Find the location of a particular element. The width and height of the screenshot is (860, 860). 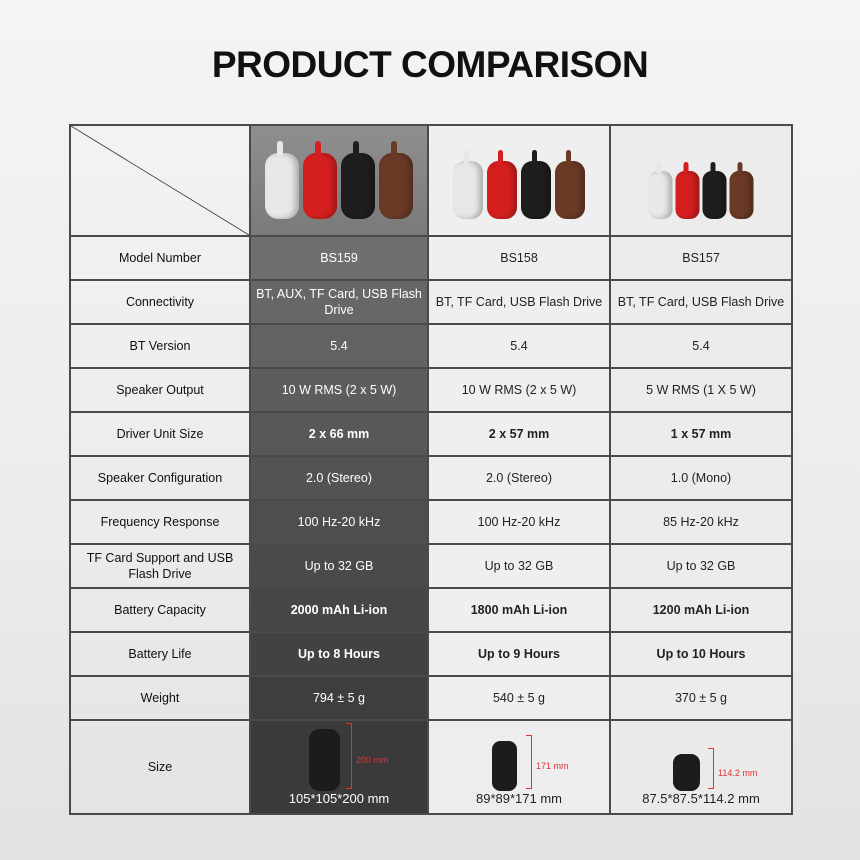

size-cell: 114.2 mm 87.5*87.5*114.2 mm is located at coordinates (701, 767).